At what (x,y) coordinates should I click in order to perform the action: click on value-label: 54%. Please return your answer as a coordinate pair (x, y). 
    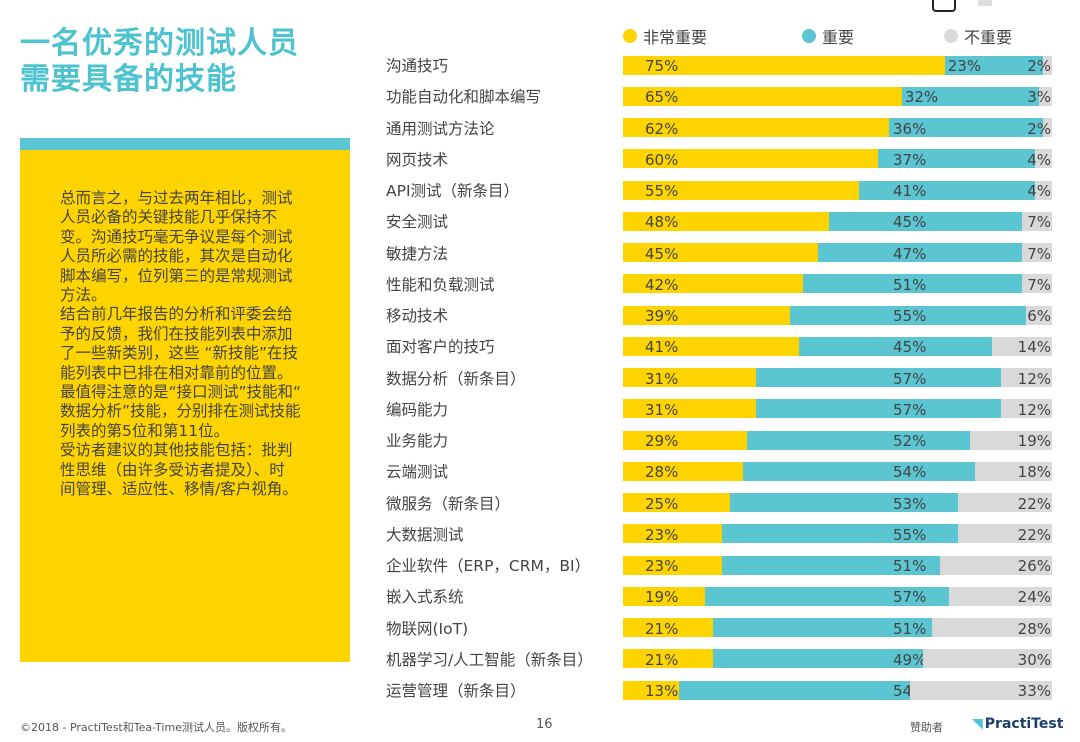
    Looking at the image, I should click on (910, 472).